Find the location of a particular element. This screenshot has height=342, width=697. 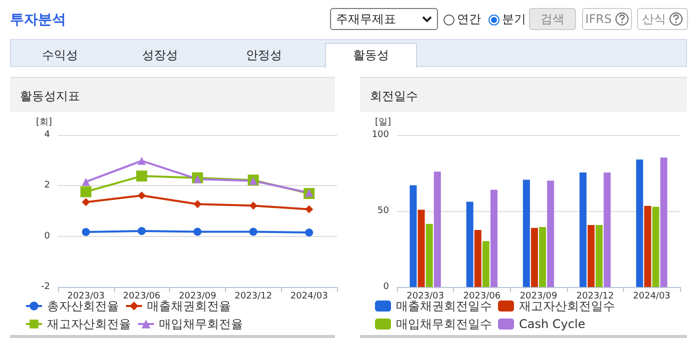

y-tick-label: -2 is located at coordinates (45, 287).